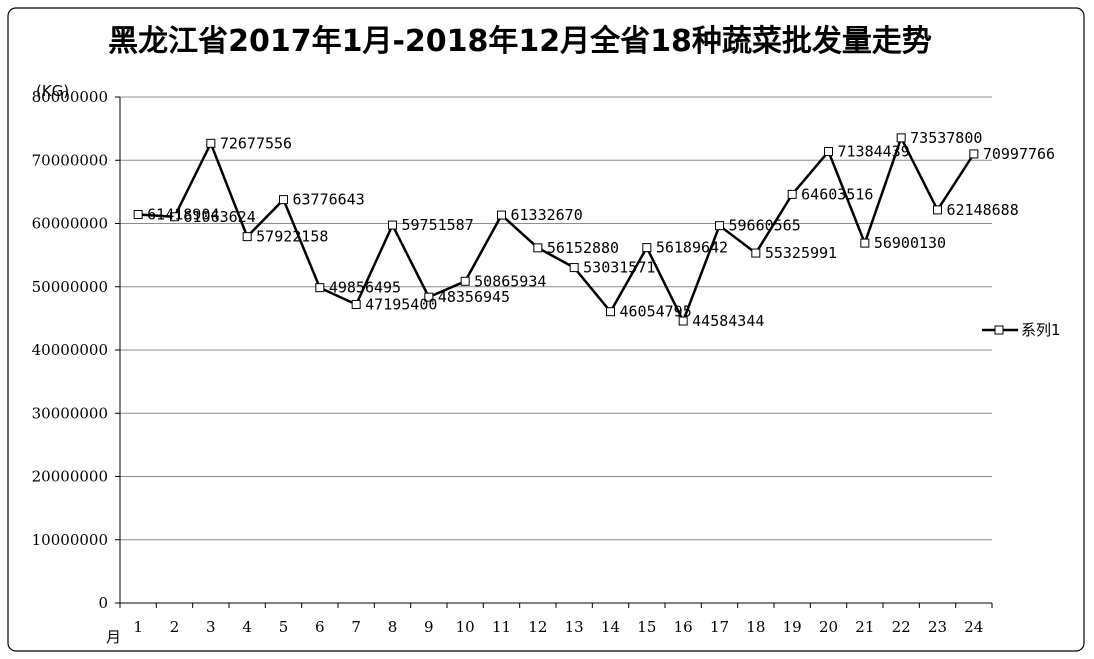 The height and width of the screenshot is (659, 1094). I want to click on x-tick-label: 17, so click(719, 627).